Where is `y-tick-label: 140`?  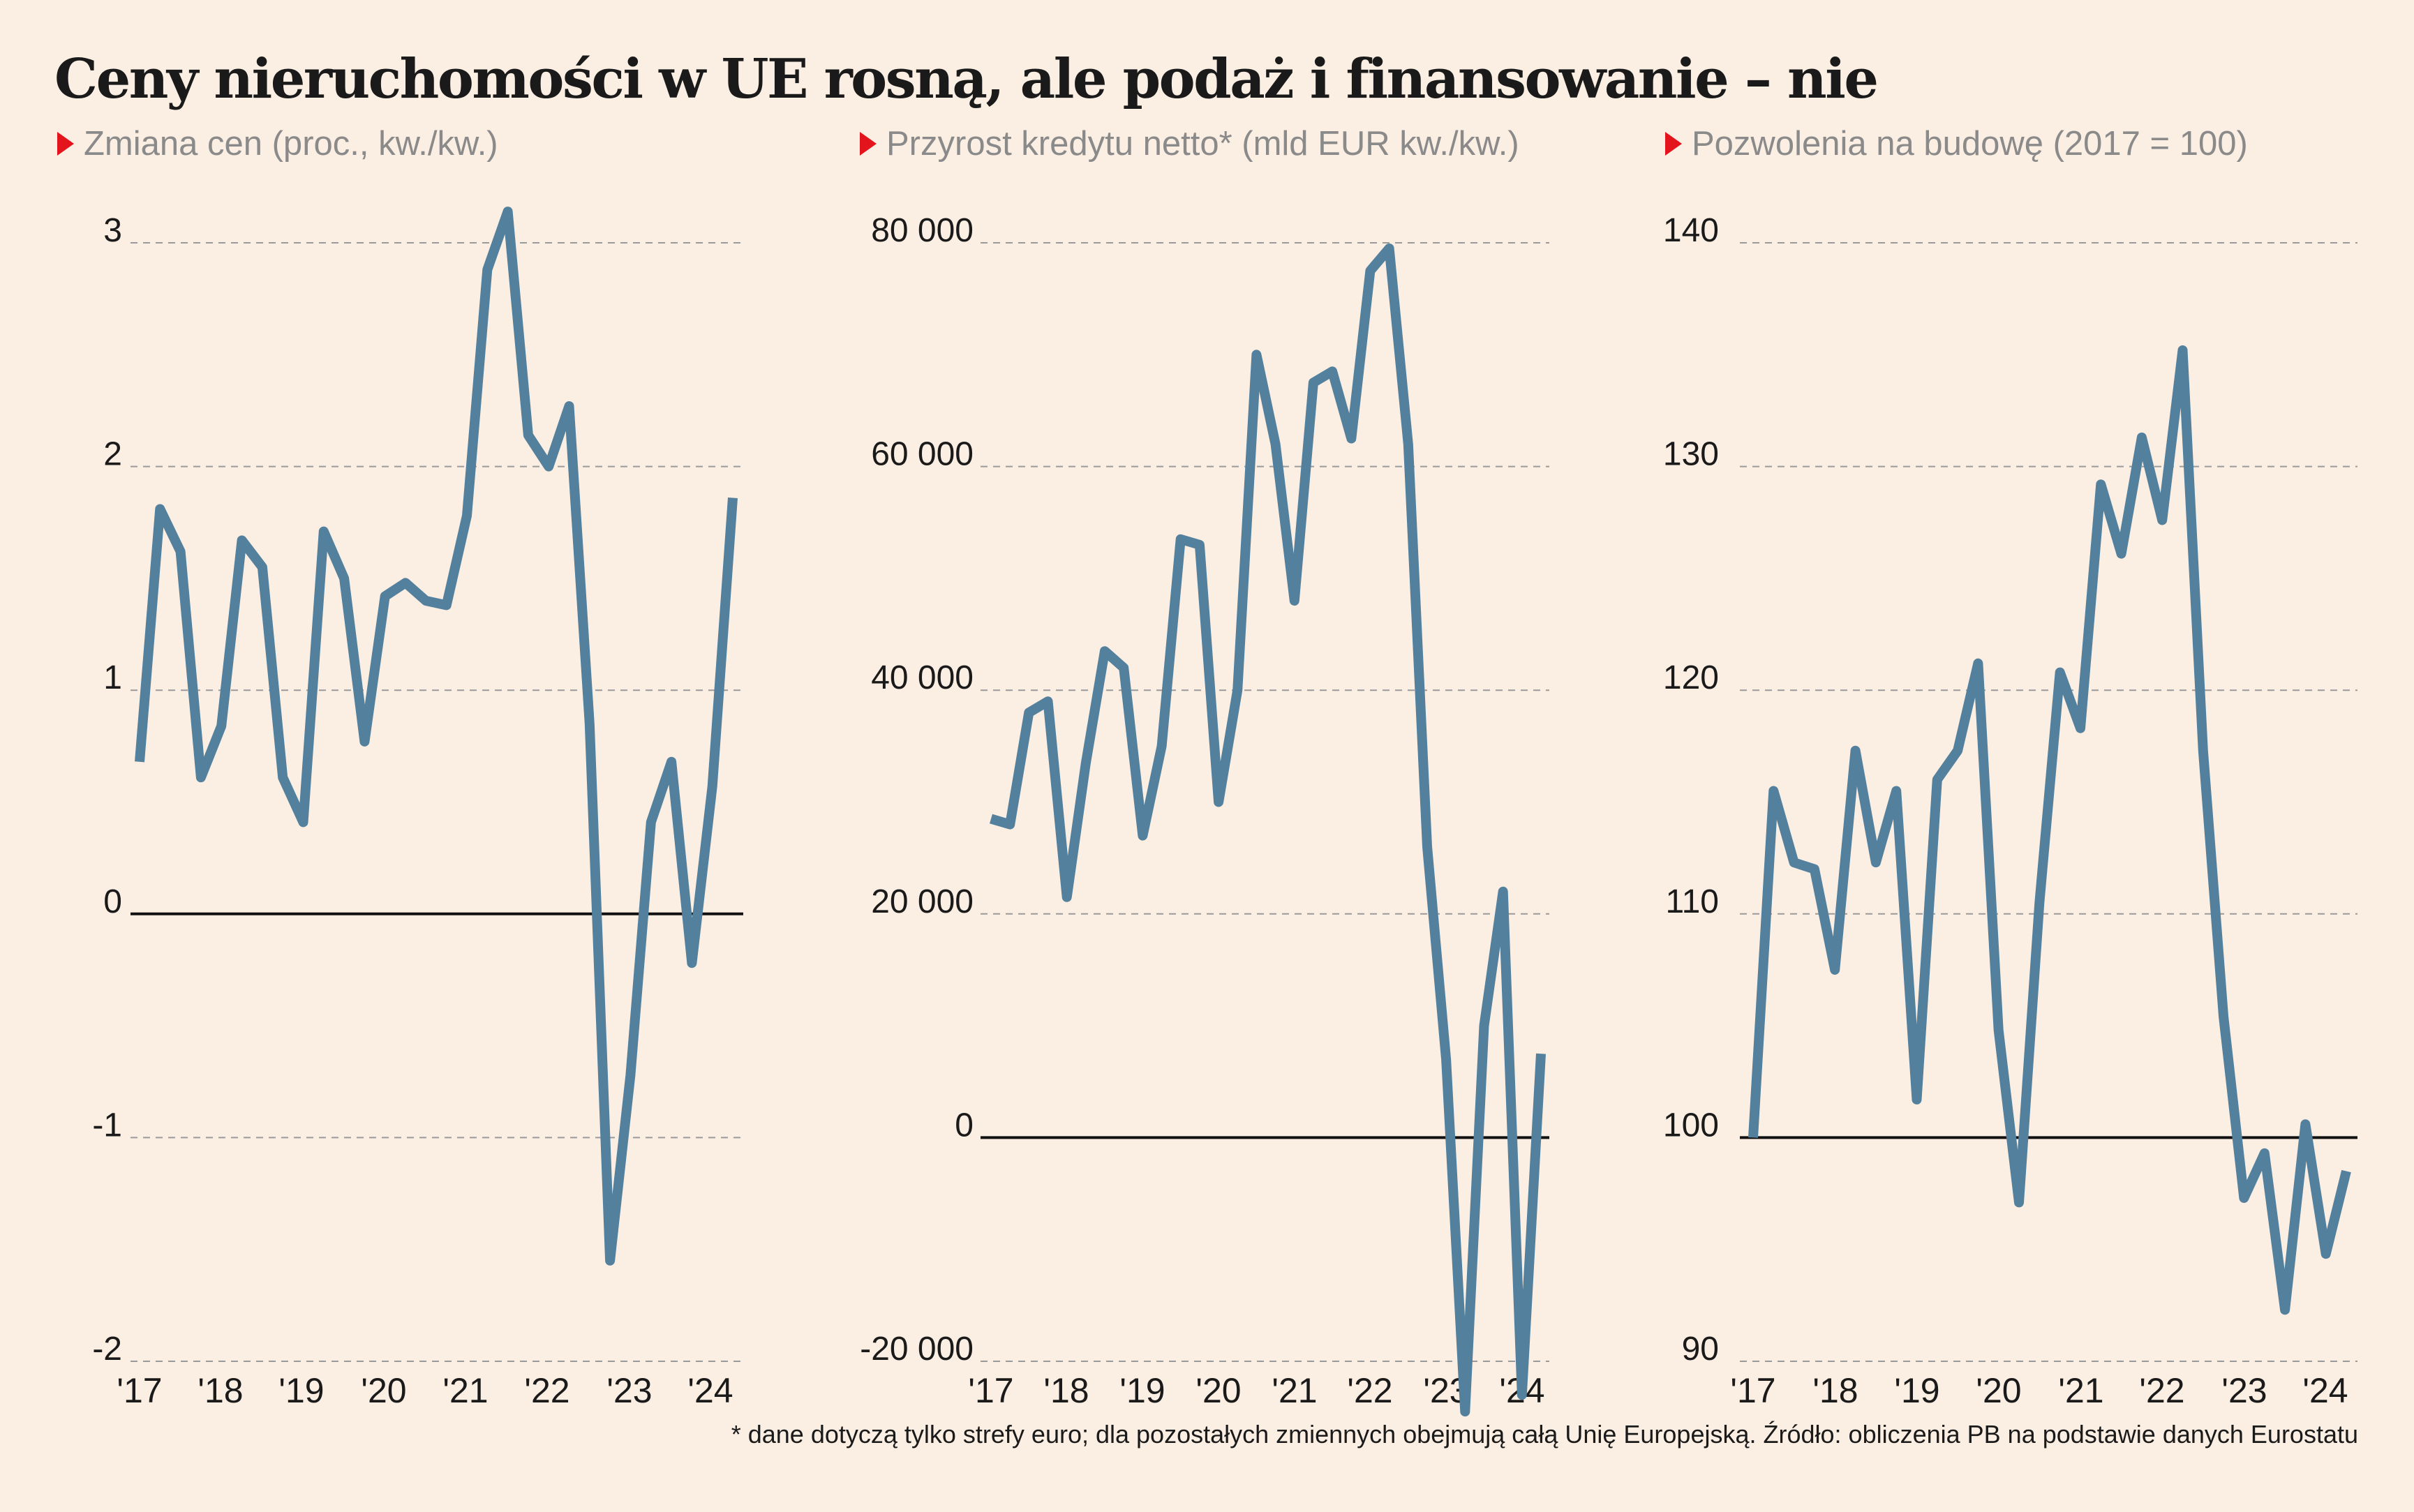
y-tick-label: 140 is located at coordinates (1691, 230).